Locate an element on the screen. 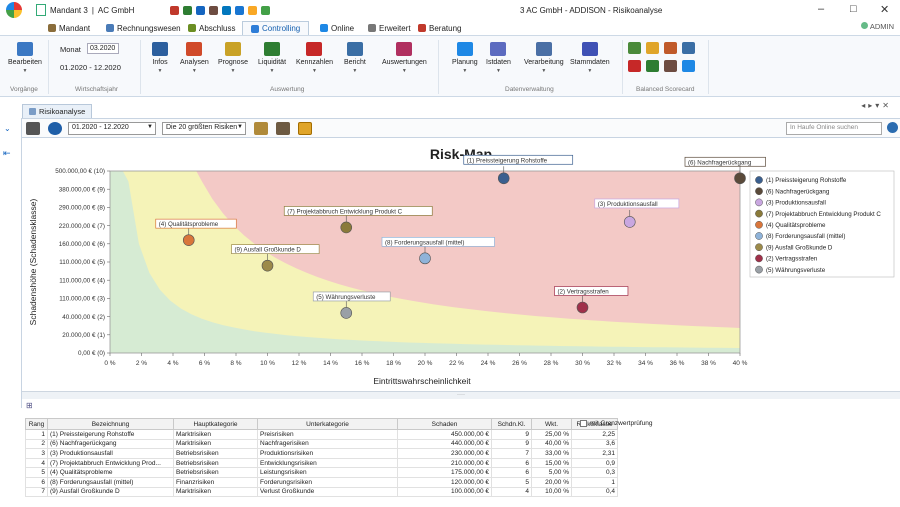 Image resolution: width=900 pixels, height=507 pixels. riskmap-view-icon is located at coordinates (305, 128).